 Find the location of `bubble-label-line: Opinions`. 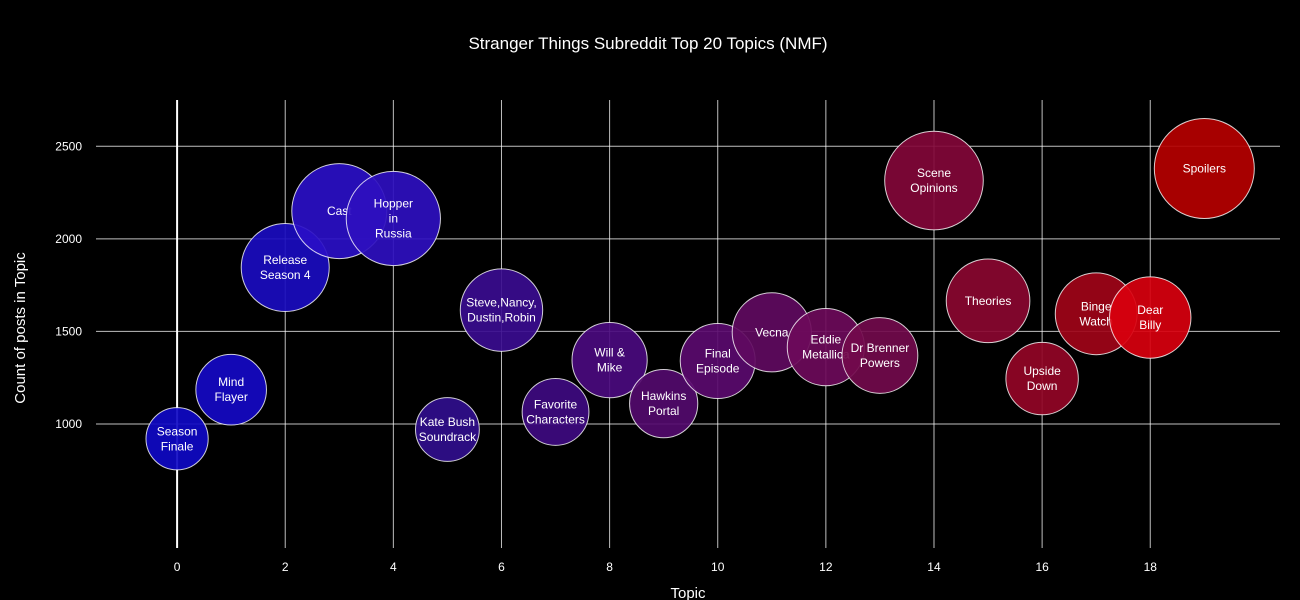

bubble-label-line: Opinions is located at coordinates (933, 188).